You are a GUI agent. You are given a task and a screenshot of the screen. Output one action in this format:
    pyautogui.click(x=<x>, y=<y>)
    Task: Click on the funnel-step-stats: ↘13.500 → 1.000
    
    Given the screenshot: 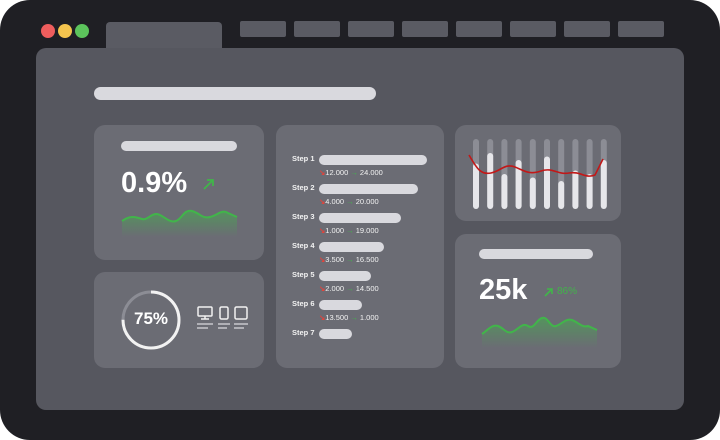 What is the action you would take?
    pyautogui.click(x=349, y=317)
    